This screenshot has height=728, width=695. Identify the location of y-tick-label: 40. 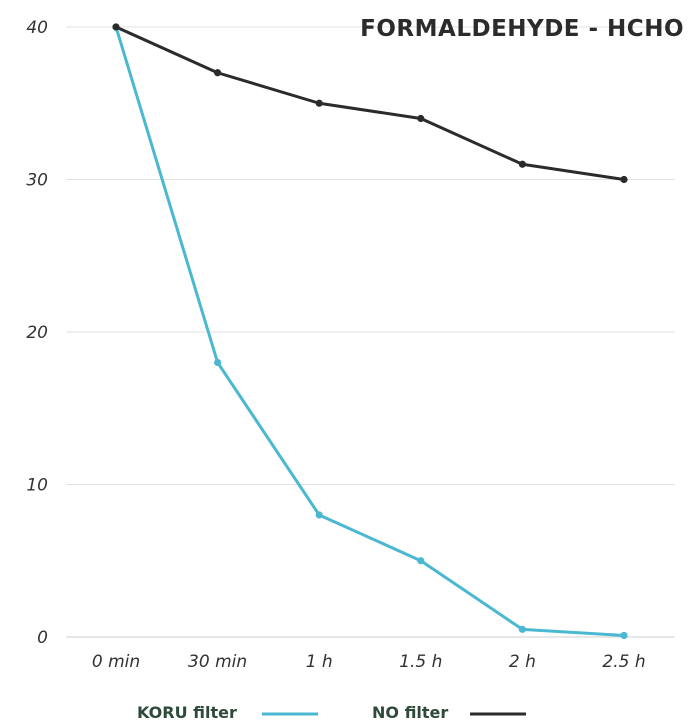
(37, 28).